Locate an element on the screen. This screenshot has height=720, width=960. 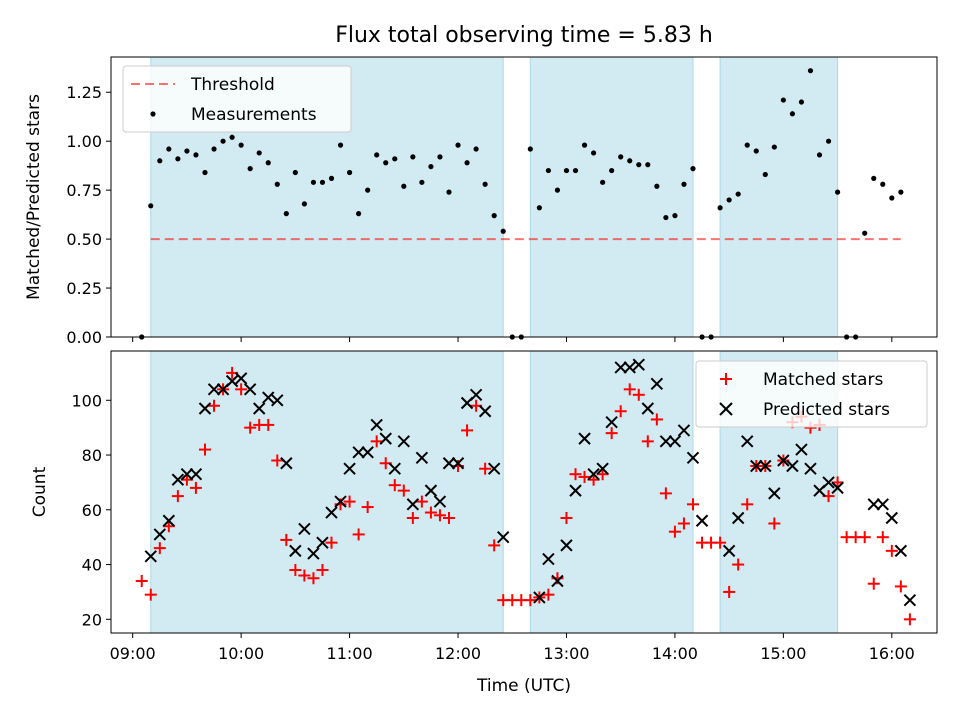
upper-y-tick-label: 0.00 is located at coordinates (84, 337).